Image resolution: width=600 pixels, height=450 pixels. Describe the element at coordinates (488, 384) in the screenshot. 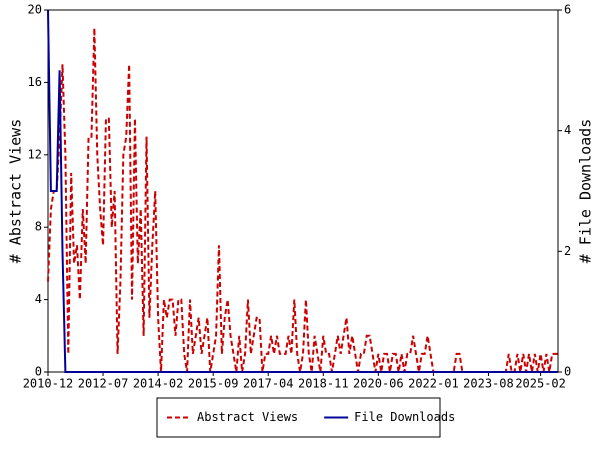

I see `x-tick-label: 2023-08` at that location.